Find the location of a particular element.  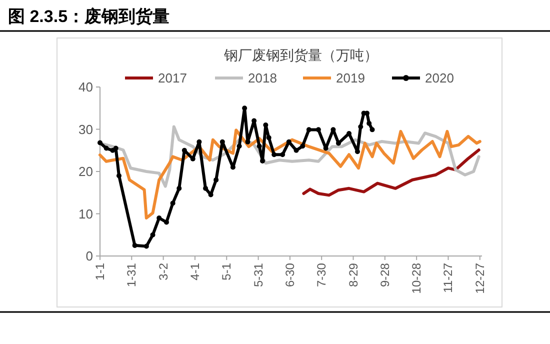

x-tick-label: 5-1 is located at coordinates (227, 271).